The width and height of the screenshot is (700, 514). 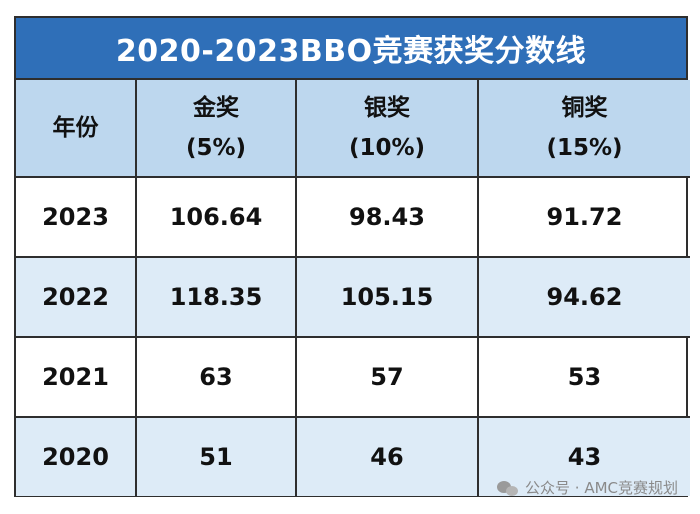 I want to click on header-silver: 银奖 (10%), so click(x=387, y=129).